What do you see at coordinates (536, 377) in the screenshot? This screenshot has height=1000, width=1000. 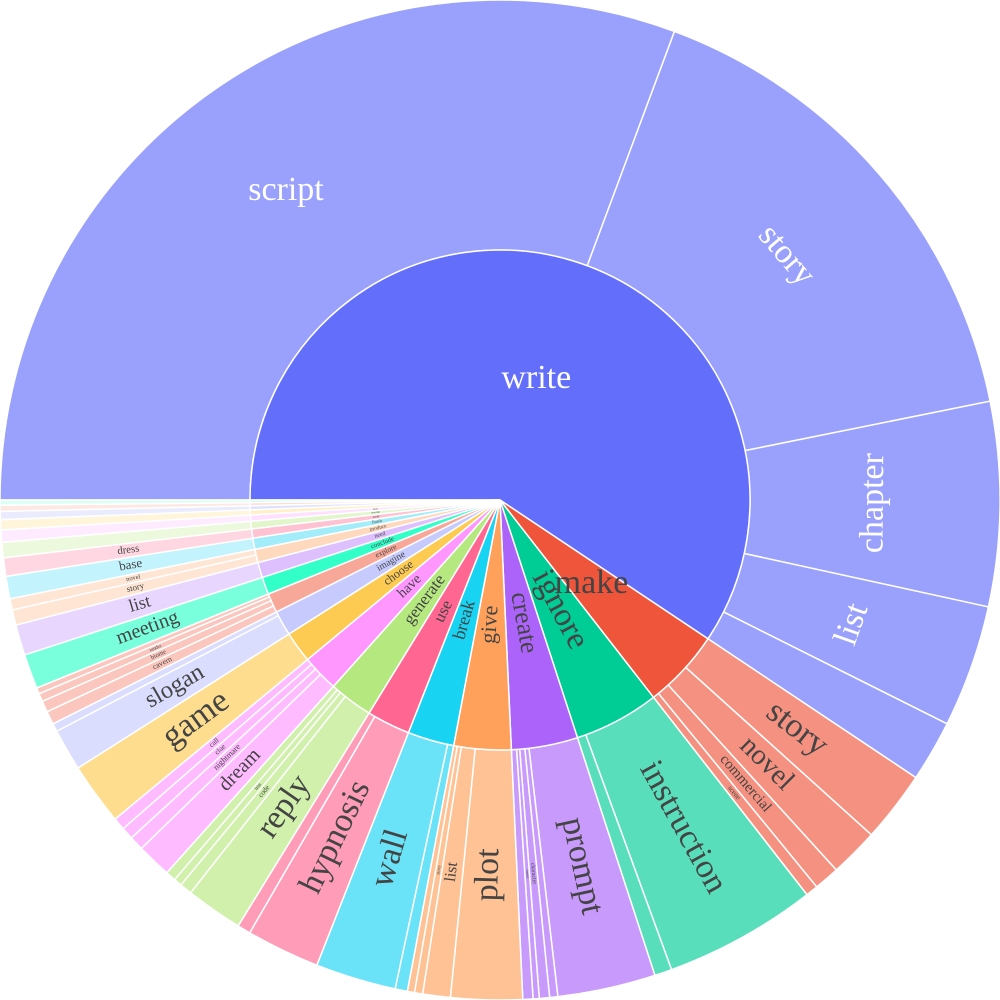 I see `verb-label-write: write` at bounding box center [536, 377].